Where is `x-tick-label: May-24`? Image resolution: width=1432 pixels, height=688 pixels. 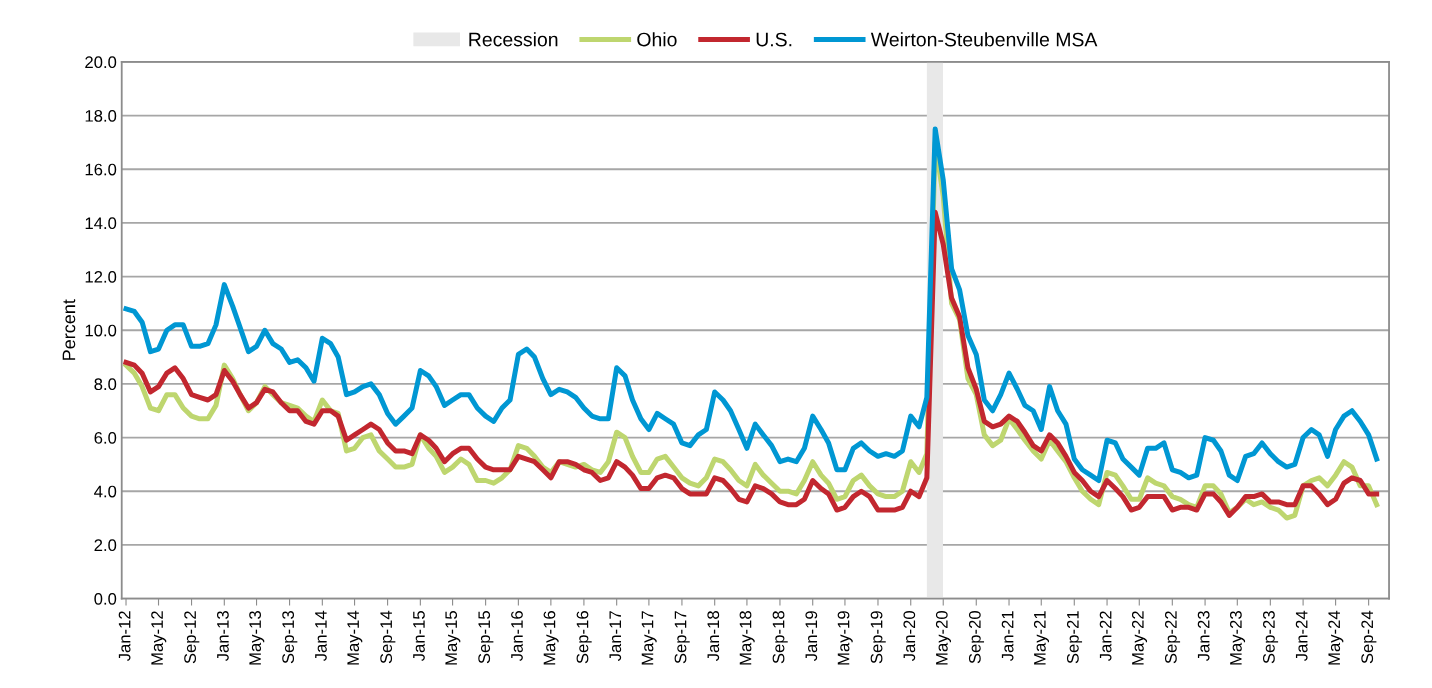 x-tick-label: May-24 is located at coordinates (1336, 637).